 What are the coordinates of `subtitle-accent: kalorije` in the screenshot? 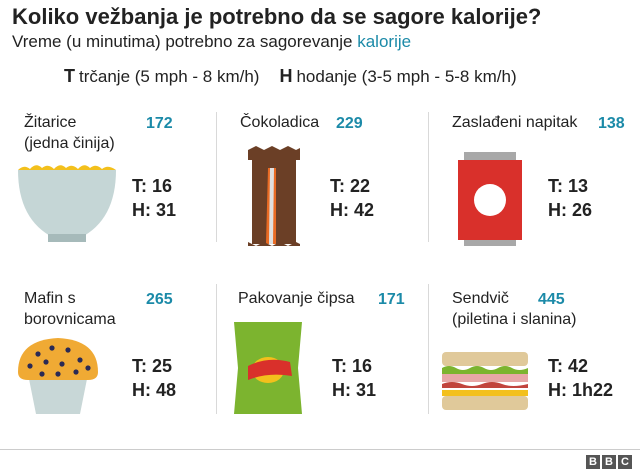 It's located at (384, 41).